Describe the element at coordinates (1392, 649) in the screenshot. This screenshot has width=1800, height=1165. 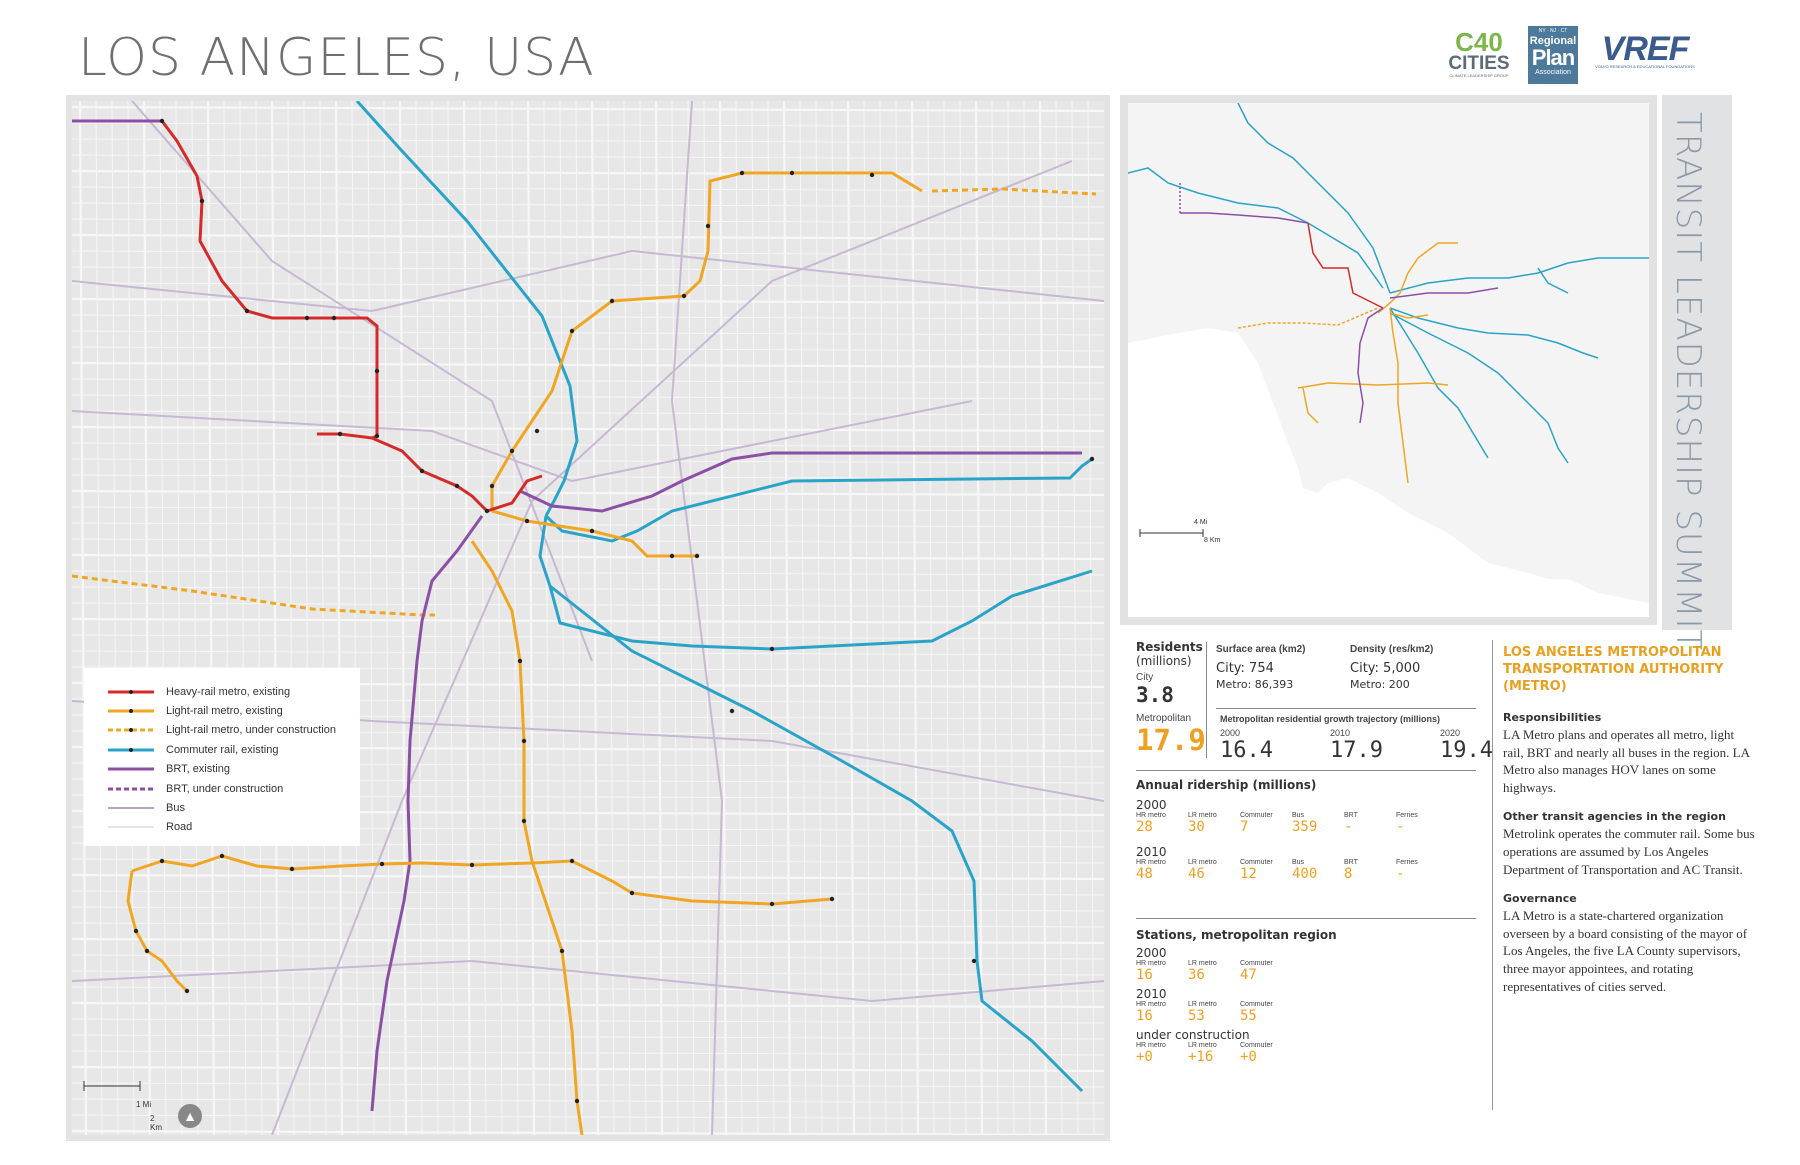
I see `density-label: Density (res/km2)` at that location.